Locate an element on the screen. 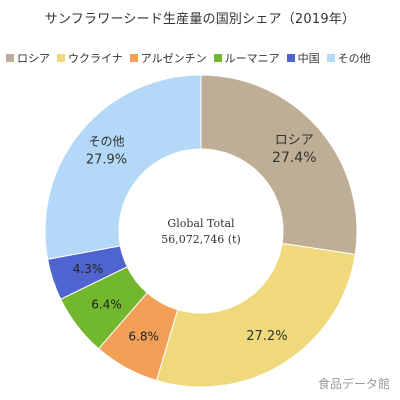 This screenshot has width=400, height=400. legend-label: アルゼンチン is located at coordinates (173, 58).